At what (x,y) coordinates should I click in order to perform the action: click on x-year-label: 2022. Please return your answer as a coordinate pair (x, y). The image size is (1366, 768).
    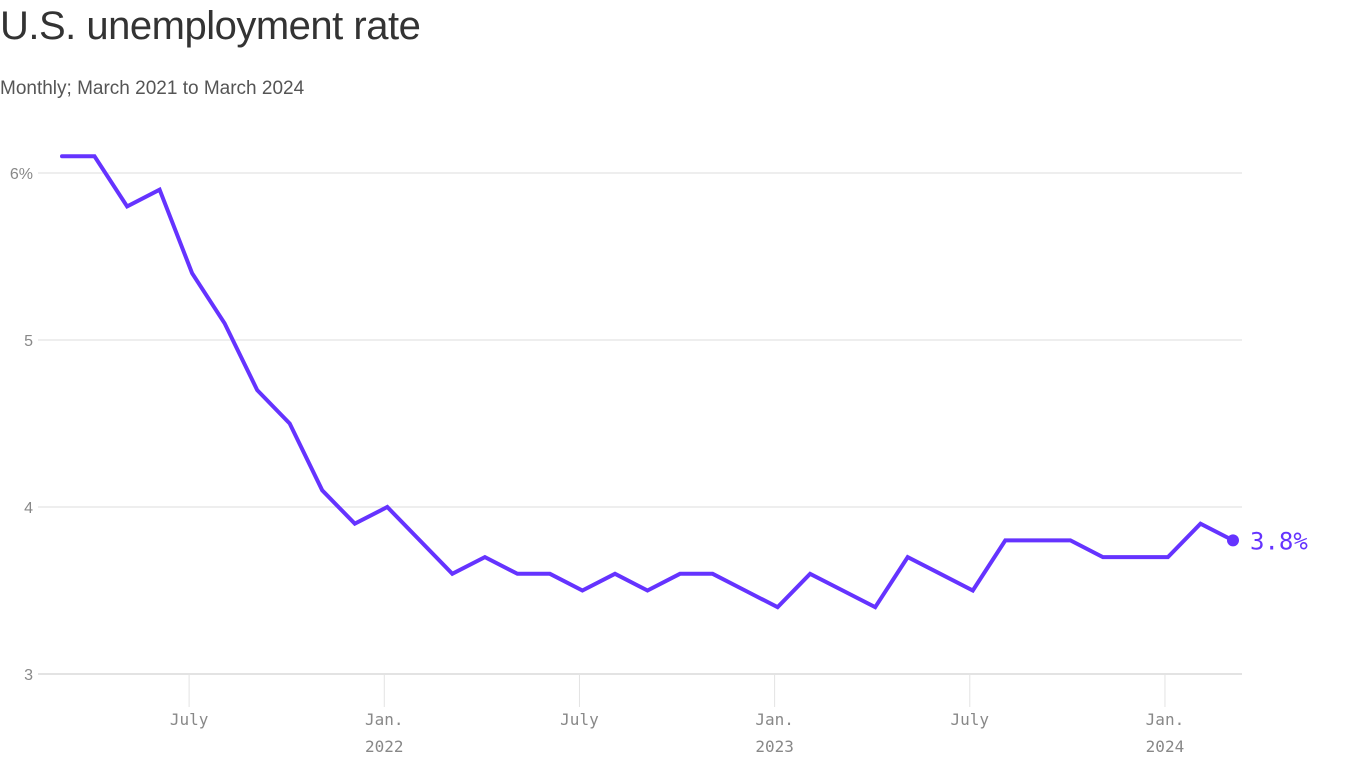
    Looking at the image, I should click on (384, 746).